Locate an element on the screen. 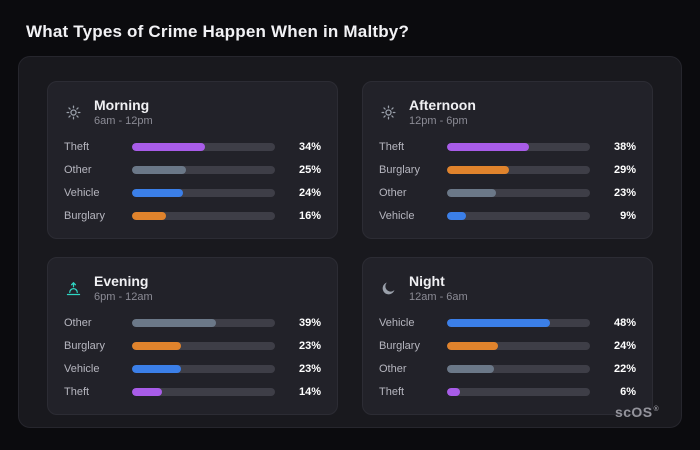  card-title: Afternoon is located at coordinates (442, 105).